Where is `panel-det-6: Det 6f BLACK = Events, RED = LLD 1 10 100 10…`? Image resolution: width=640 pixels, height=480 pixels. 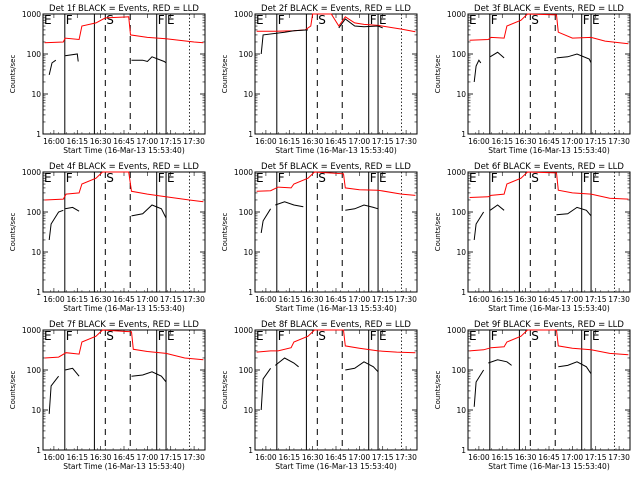 panel-det-6: Det 6f BLACK = Events, RED = LLD 1 10 100 10… is located at coordinates (532, 237).